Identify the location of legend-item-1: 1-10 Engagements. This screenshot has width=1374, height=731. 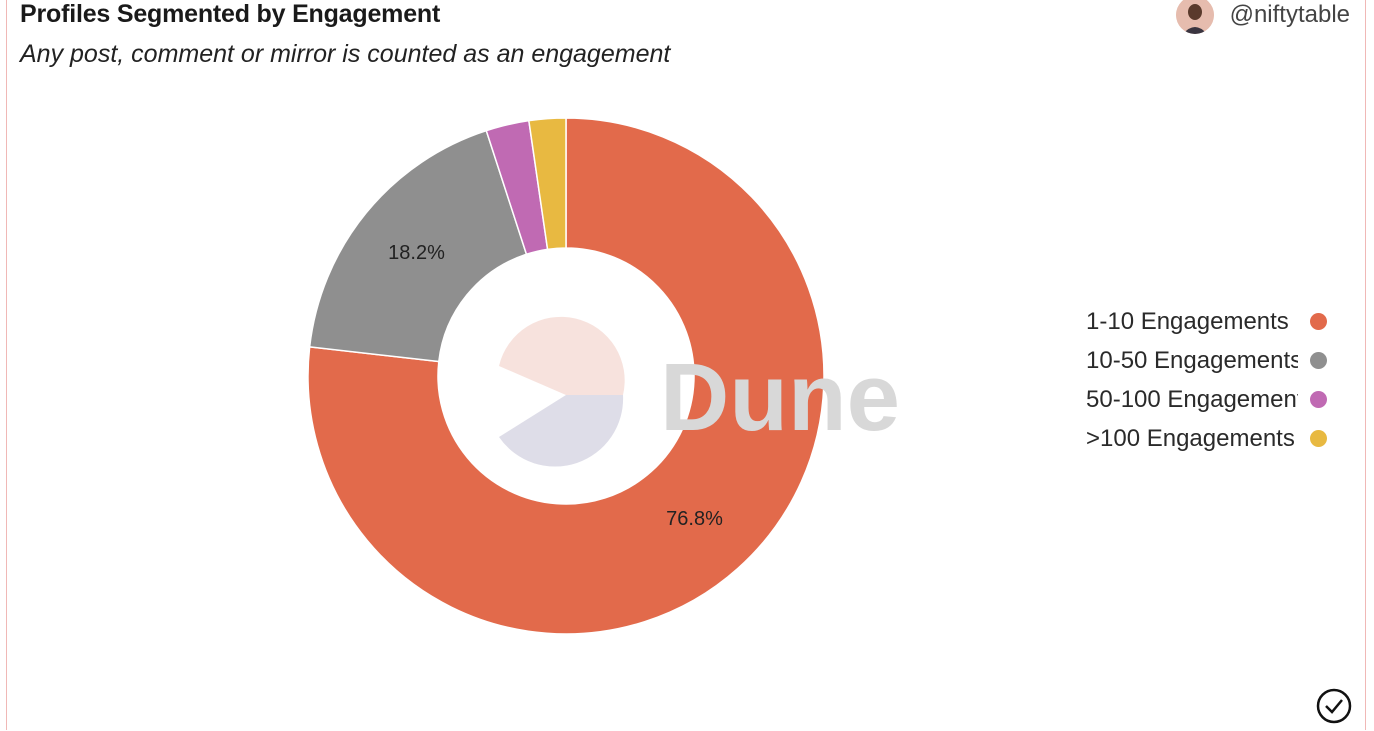
(1206, 321).